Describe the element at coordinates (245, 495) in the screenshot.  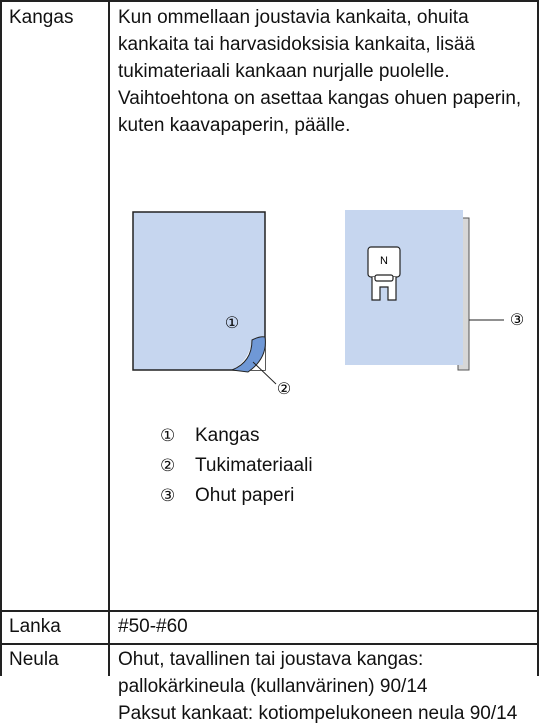
I see `legend-label: Ohut paperi` at that location.